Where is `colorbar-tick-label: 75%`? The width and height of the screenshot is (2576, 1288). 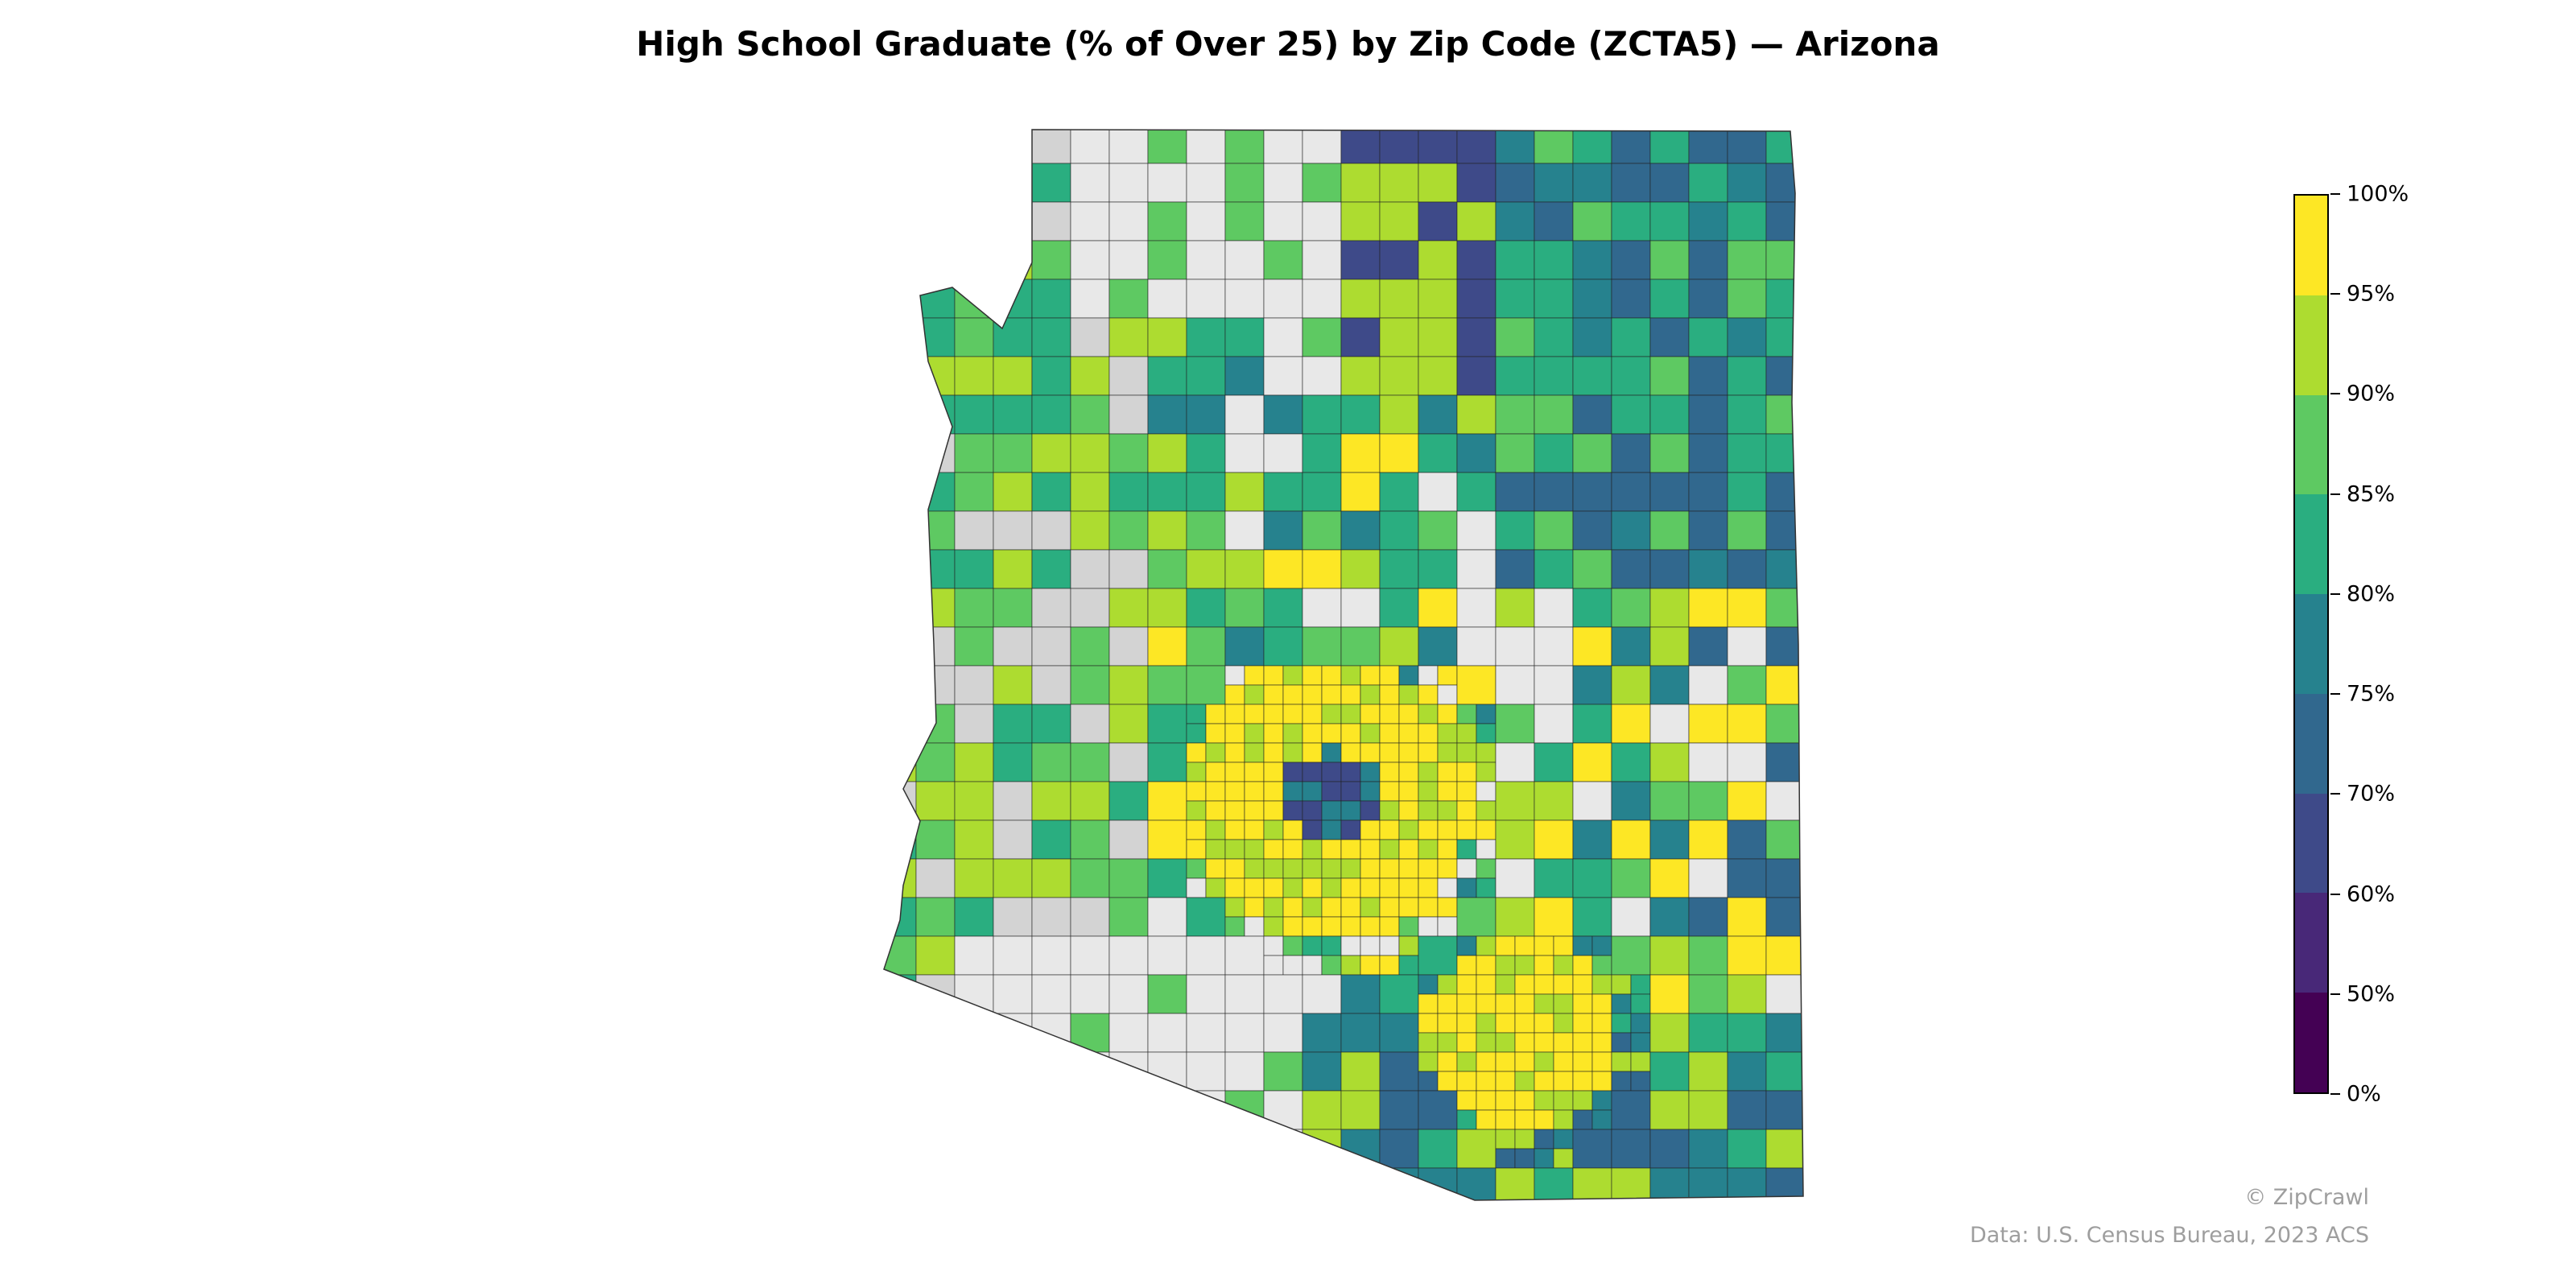 colorbar-tick-label: 75% is located at coordinates (2371, 694).